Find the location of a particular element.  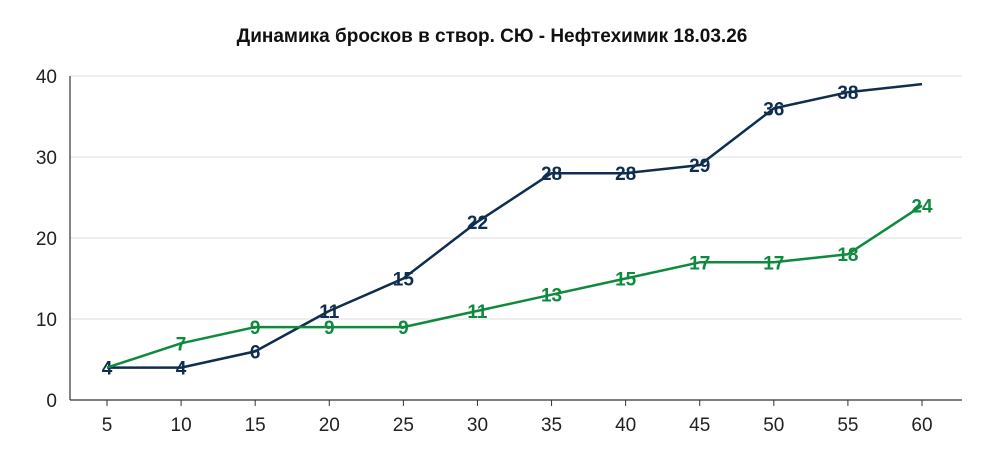

data-label: 13 is located at coordinates (551, 296).